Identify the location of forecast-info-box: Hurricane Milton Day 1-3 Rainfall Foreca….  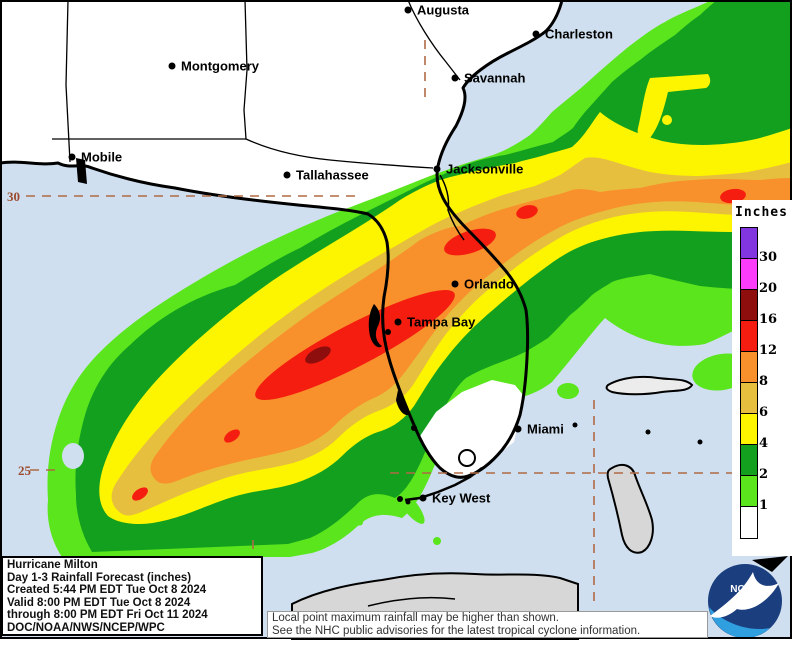
(132, 596).